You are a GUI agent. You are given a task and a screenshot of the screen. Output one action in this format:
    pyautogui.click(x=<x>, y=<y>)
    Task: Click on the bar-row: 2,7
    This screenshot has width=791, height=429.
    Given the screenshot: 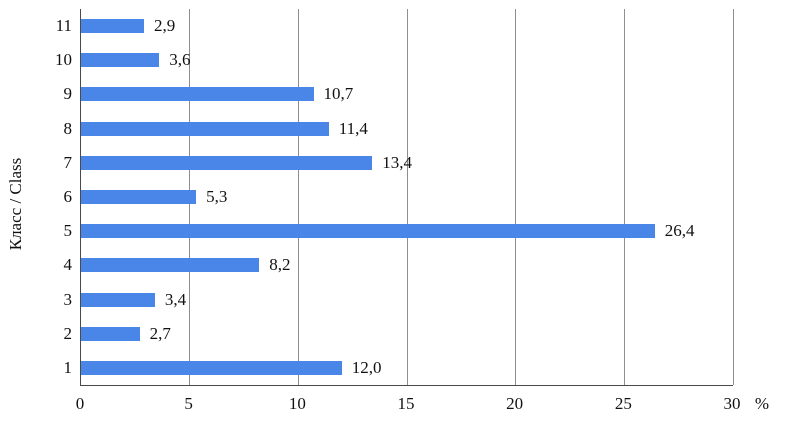 What is the action you would take?
    pyautogui.click(x=407, y=334)
    